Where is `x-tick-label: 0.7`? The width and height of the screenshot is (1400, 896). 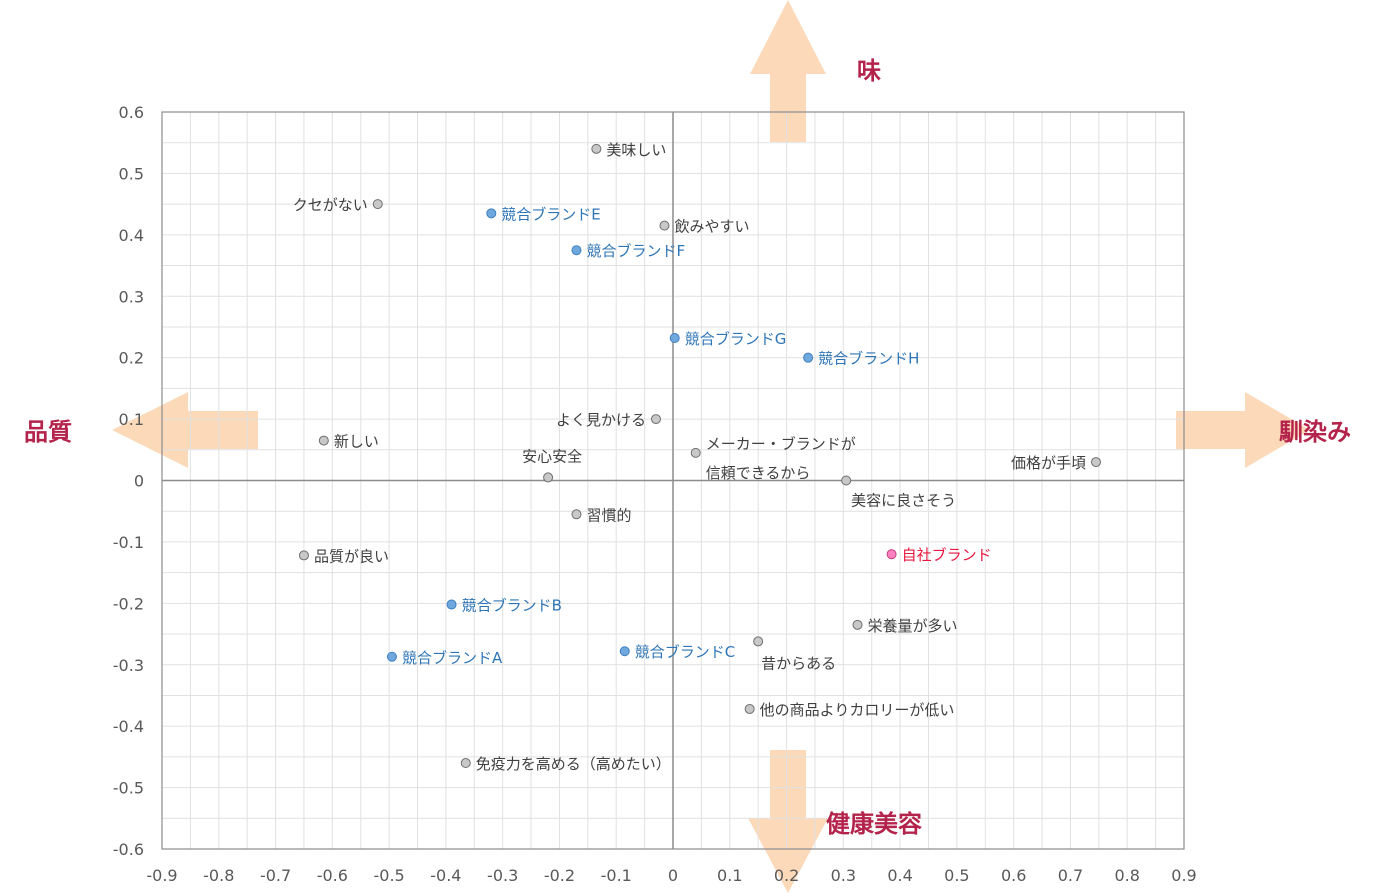 x-tick-label: 0.7 is located at coordinates (1070, 875).